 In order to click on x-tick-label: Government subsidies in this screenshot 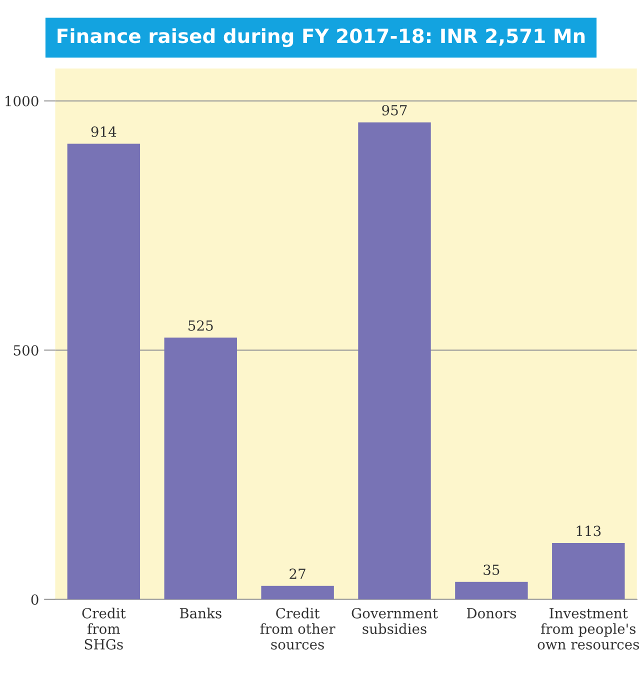, I will do `click(395, 621)`.